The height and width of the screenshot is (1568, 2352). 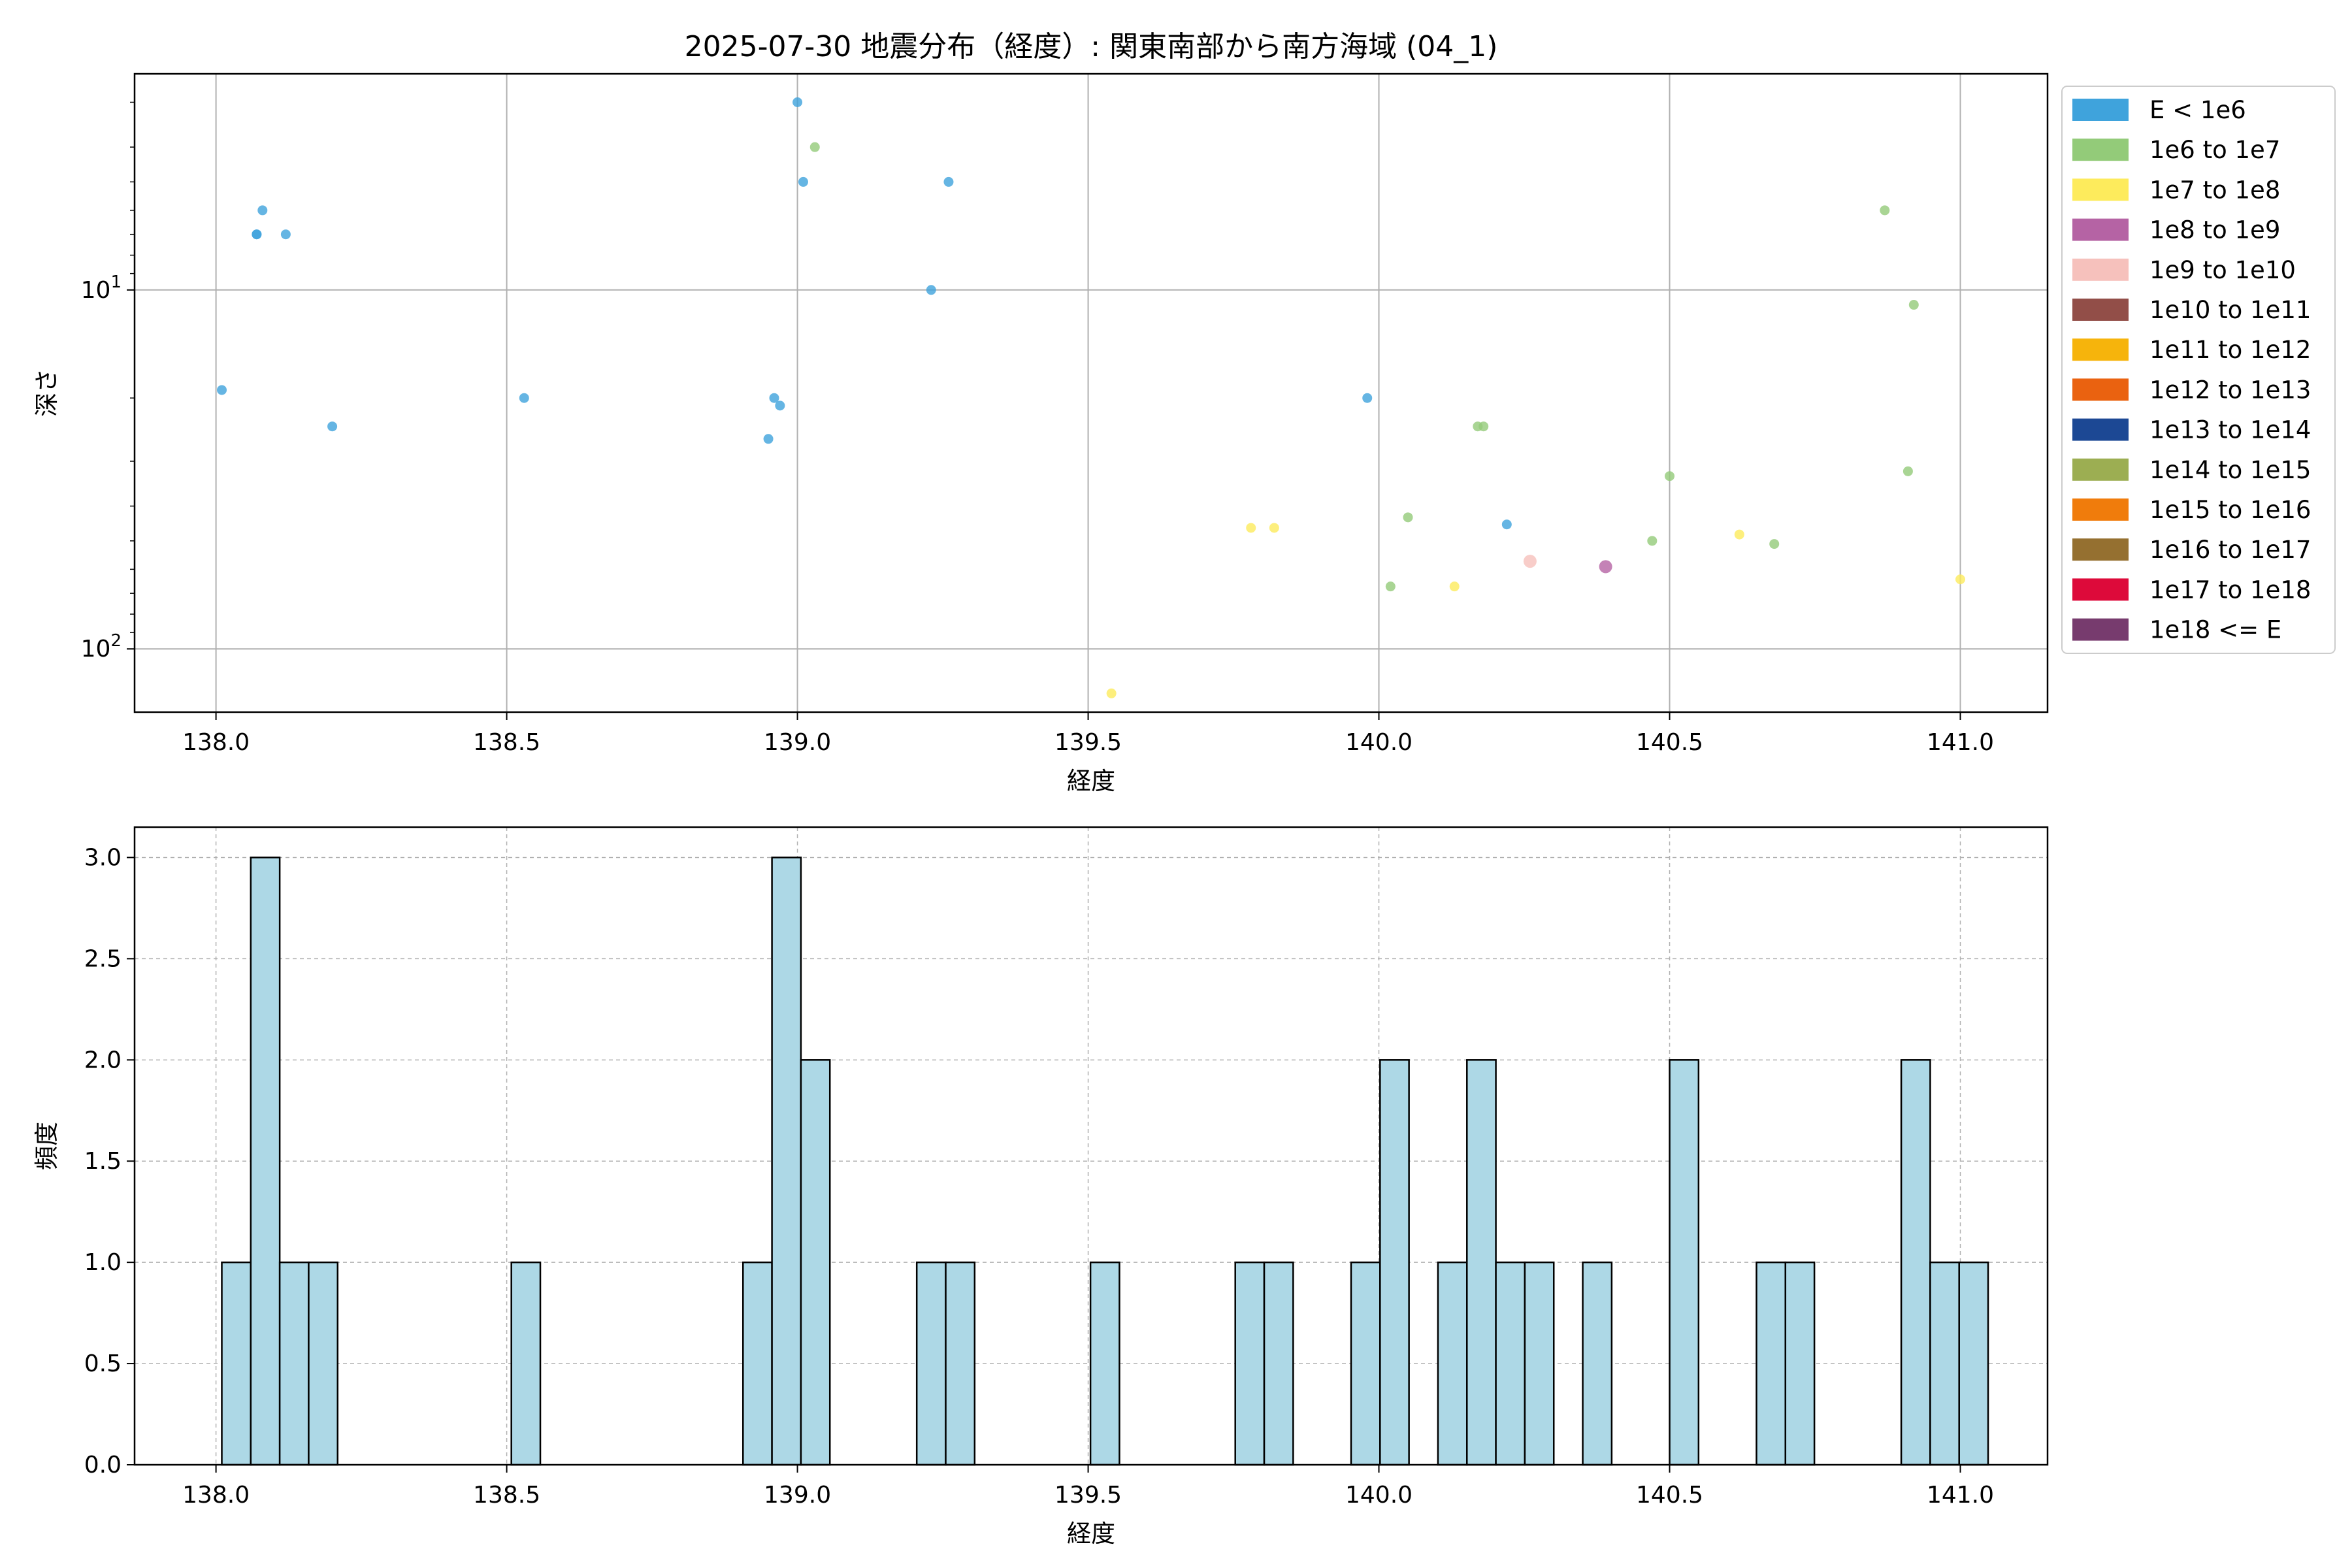 I want to click on scatter-x-tick-label: 140.0, so click(x=1379, y=742).